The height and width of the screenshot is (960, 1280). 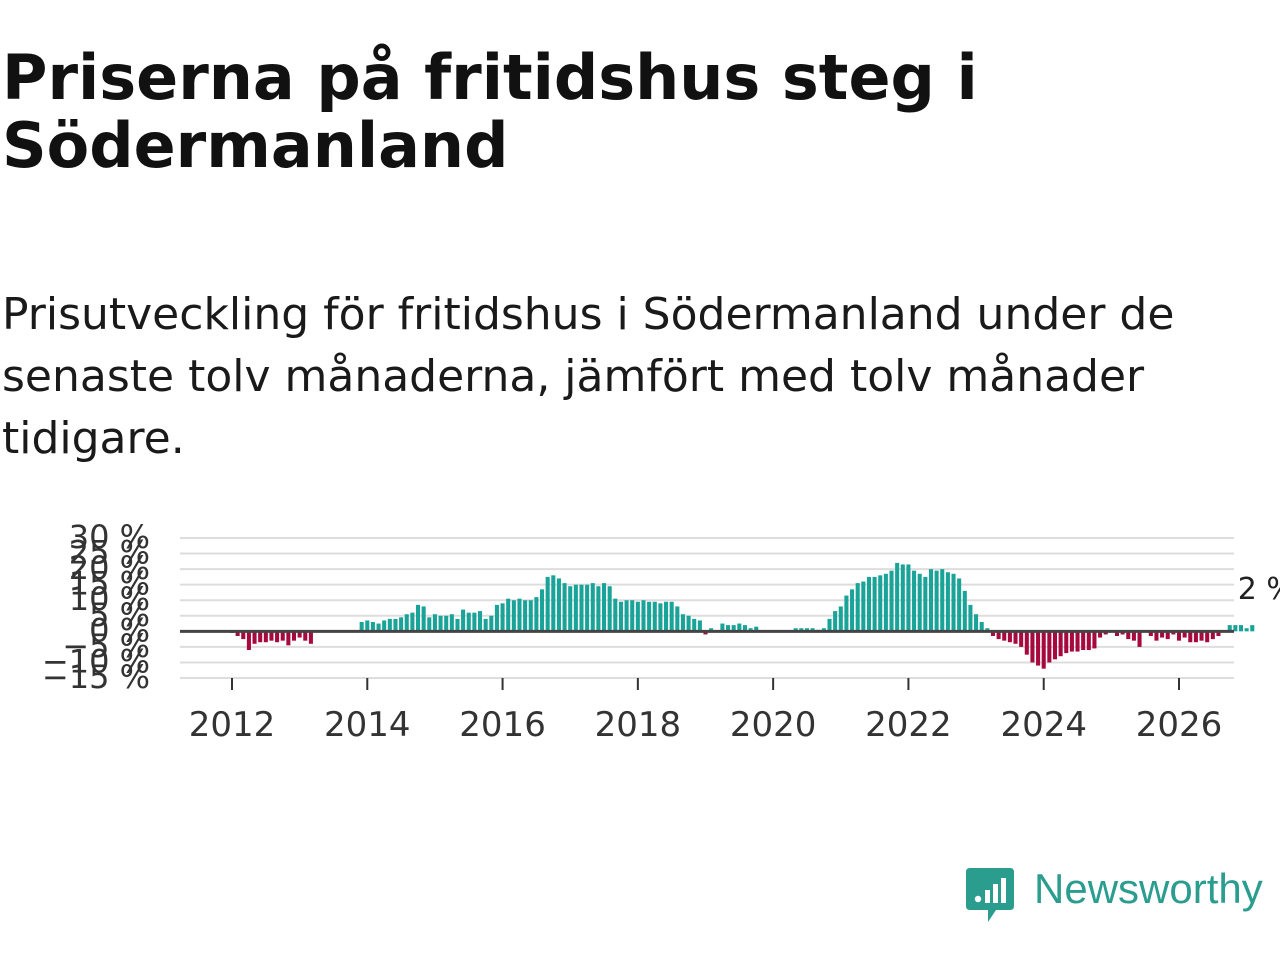 What do you see at coordinates (109, 568) in the screenshot?
I see `y-tick-label: 20 %` at bounding box center [109, 568].